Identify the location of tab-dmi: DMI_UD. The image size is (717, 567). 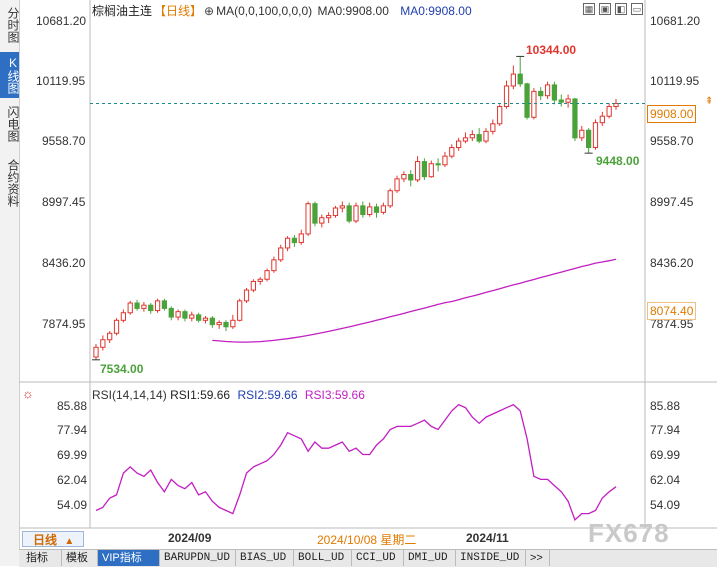
(430, 558).